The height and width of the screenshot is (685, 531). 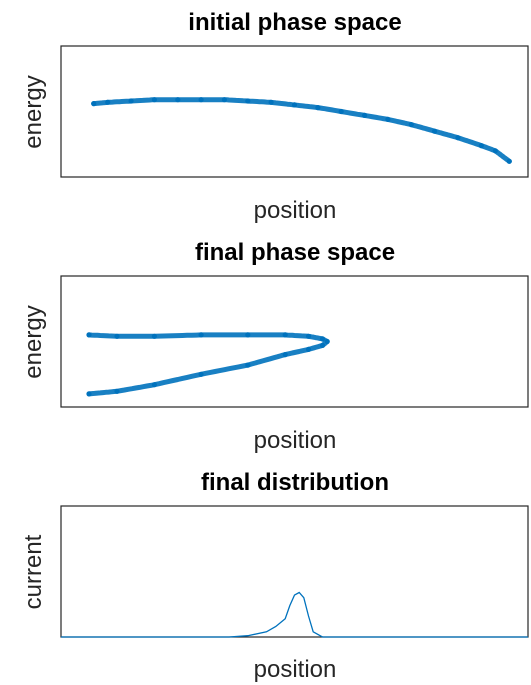 I want to click on initial-phase-space-marks, so click(x=301, y=130).